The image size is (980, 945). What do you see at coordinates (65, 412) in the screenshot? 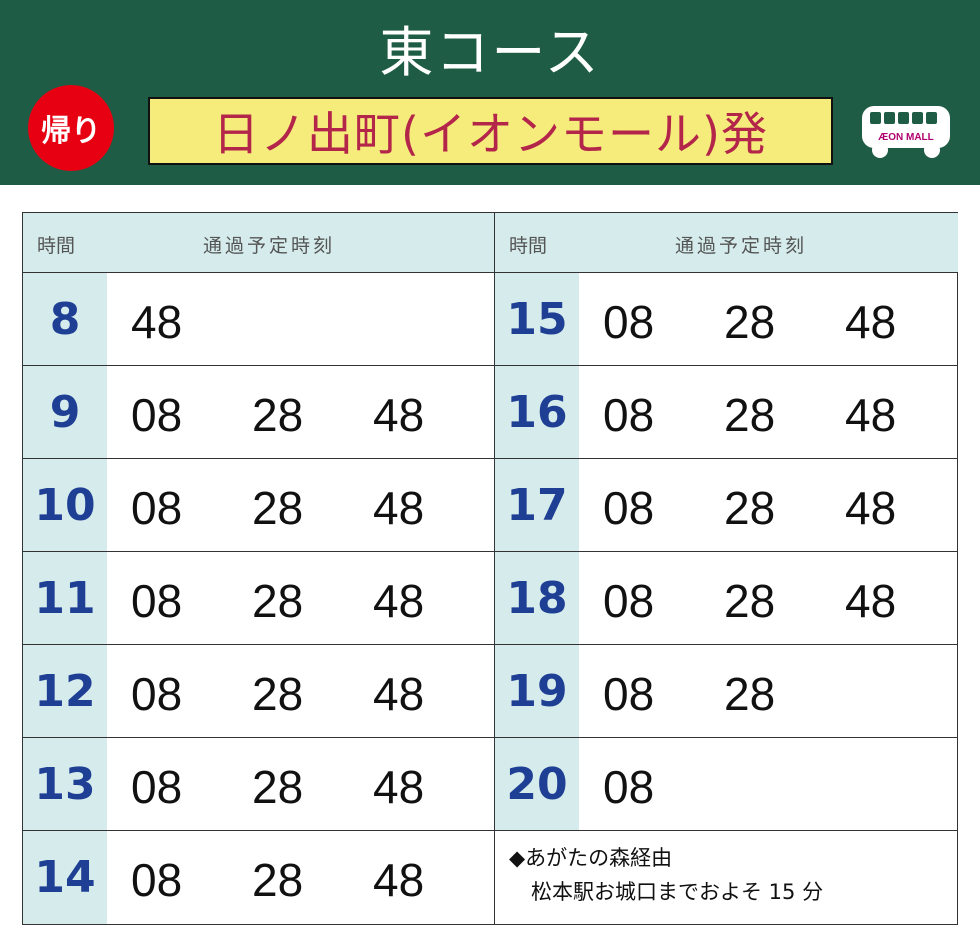
I see `hour-cell: 9` at bounding box center [65, 412].